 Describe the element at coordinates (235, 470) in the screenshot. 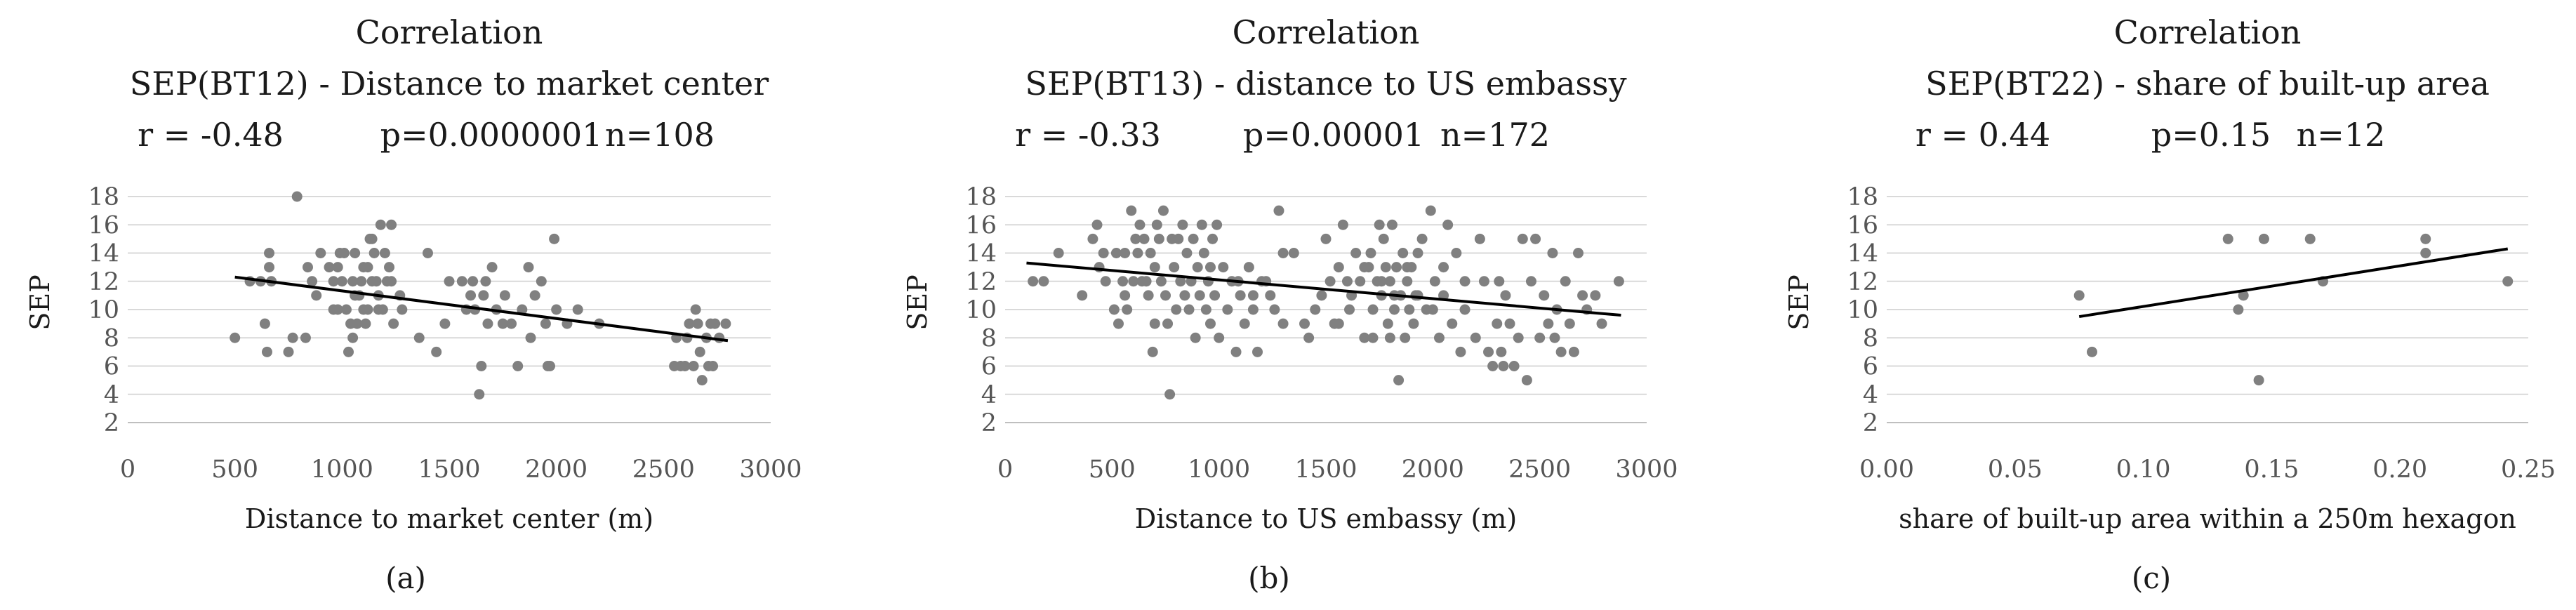

I see `x-tick-label: 500` at that location.